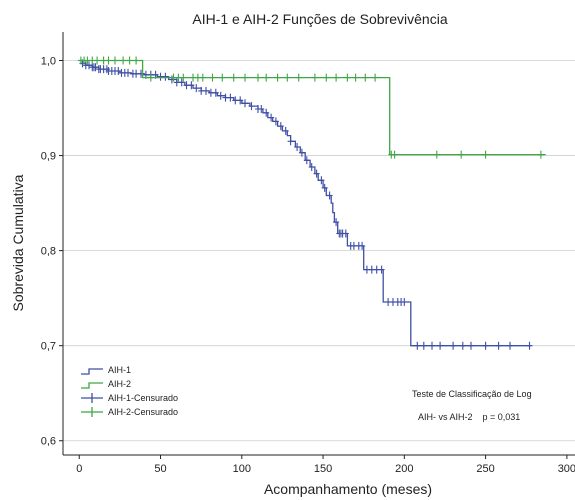  I want to click on legend-item-aih1: AIH-1, so click(106, 370).